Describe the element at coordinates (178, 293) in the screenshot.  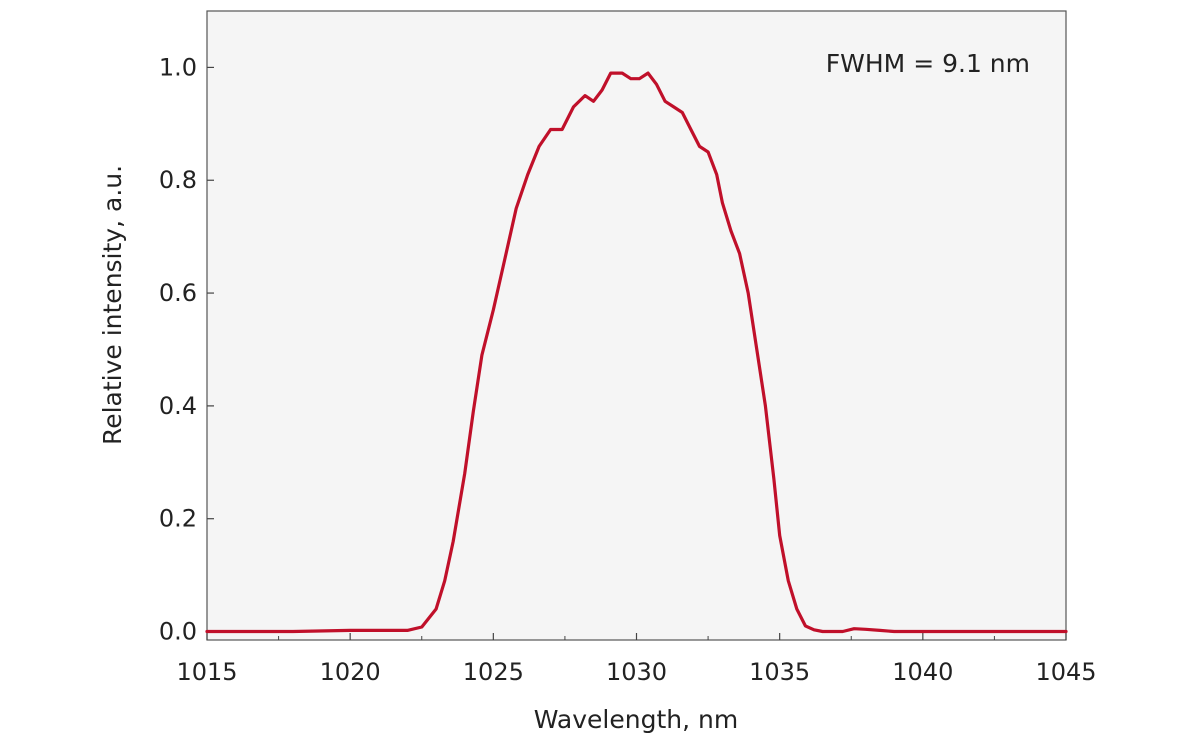
I see `y-tick-label: 0.6` at that location.